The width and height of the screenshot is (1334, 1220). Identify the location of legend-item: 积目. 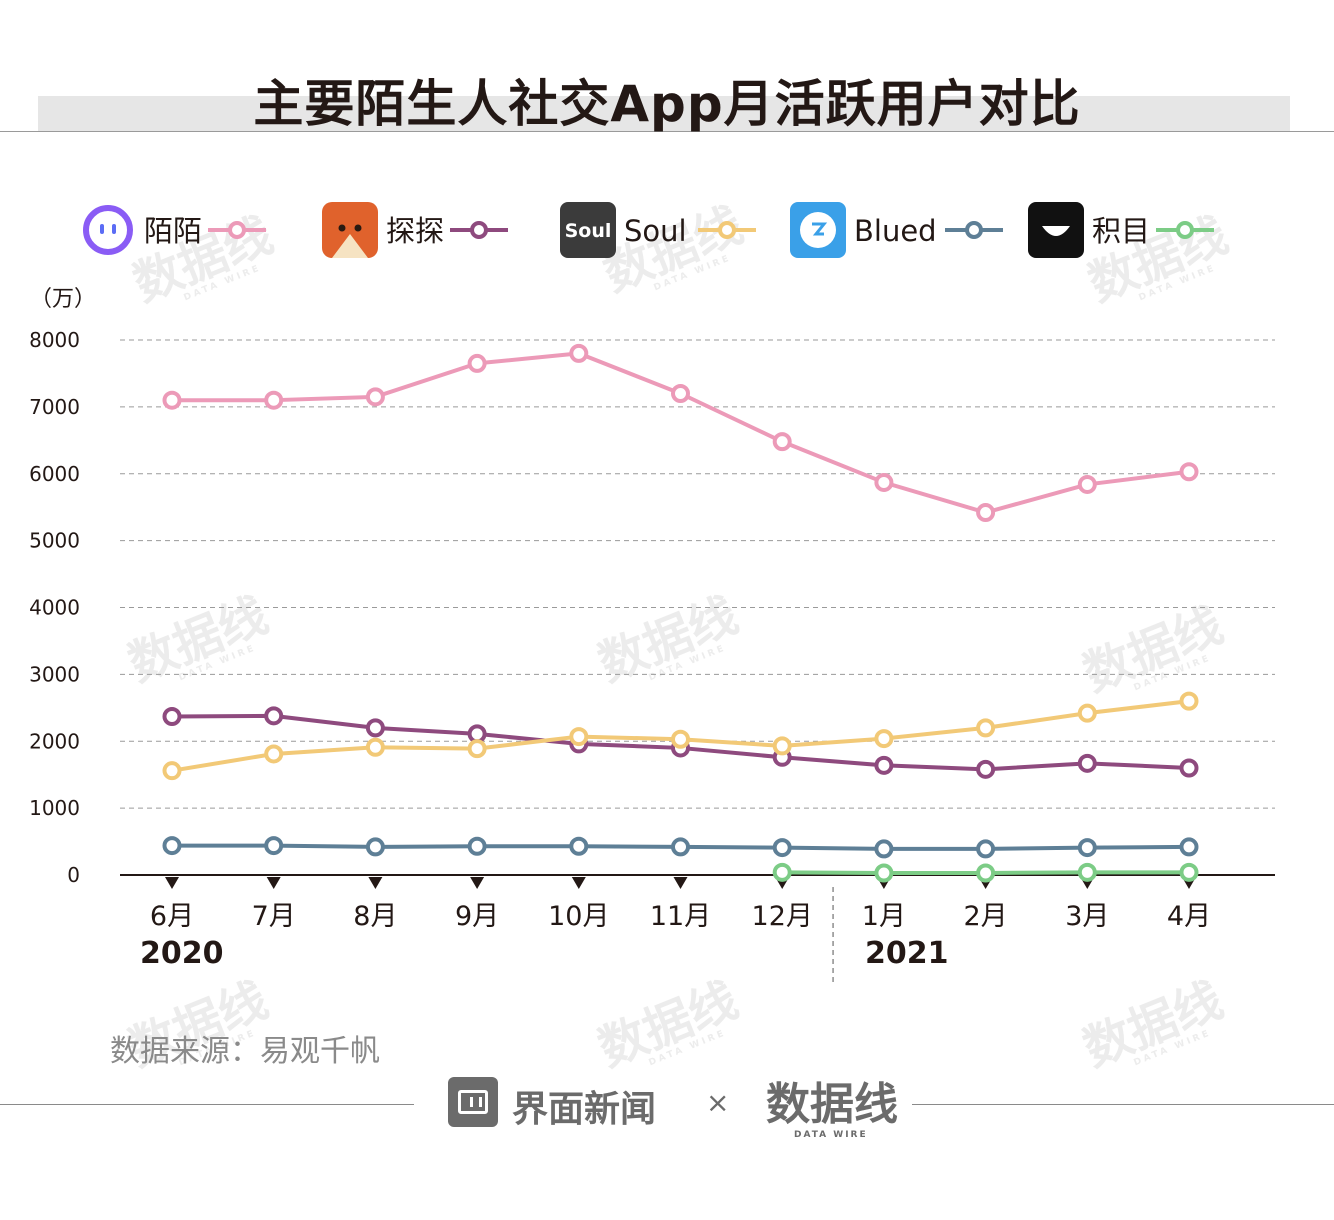
(1121, 230).